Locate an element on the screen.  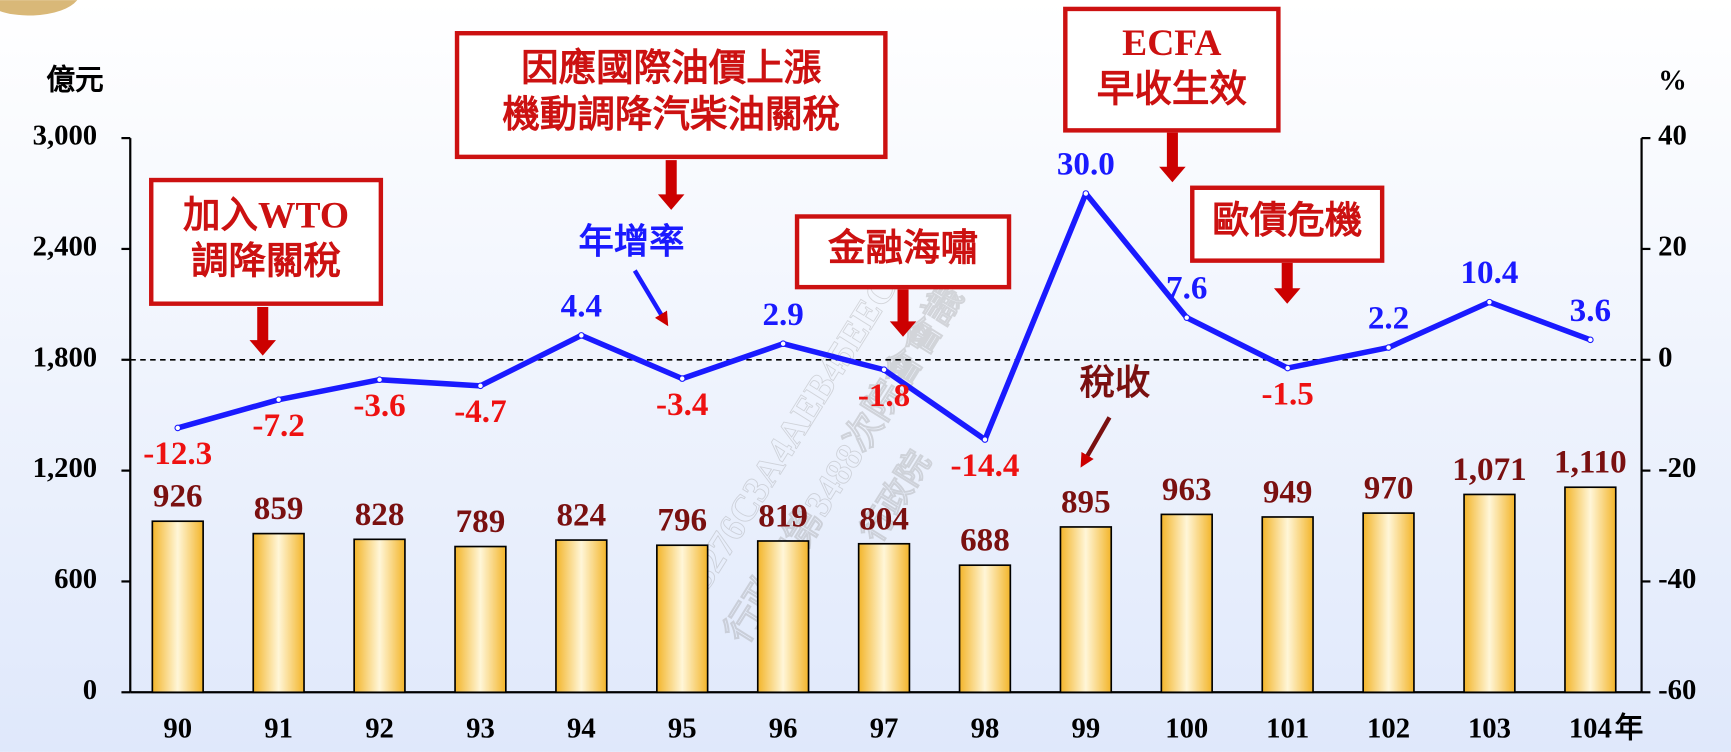
annotation-text: 加入WTO is located at coordinates (266, 215).